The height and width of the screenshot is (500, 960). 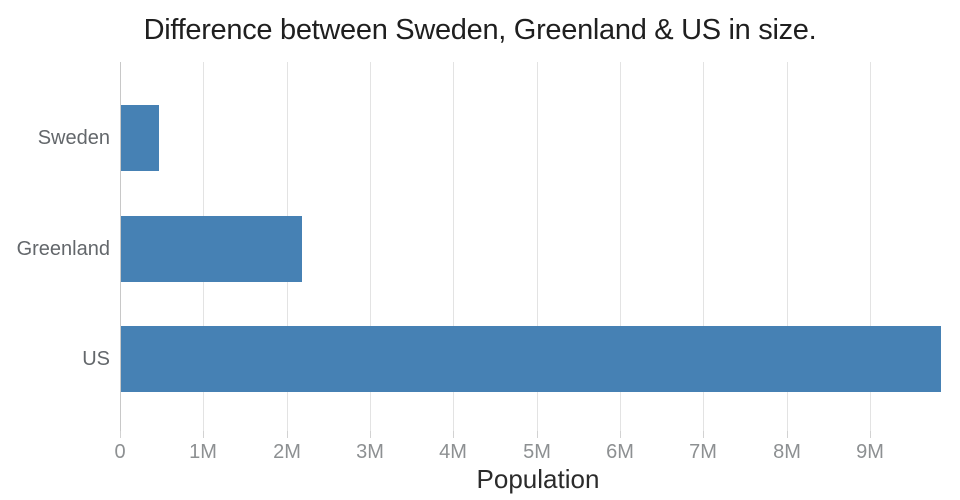 I want to click on x-tick-label-3m: 3M, so click(x=370, y=452).